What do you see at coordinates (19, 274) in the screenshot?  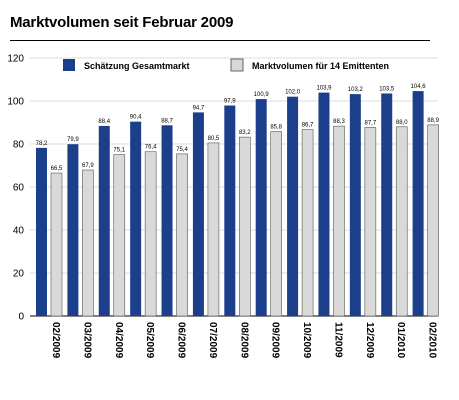 I see `y-tick-label: 20` at bounding box center [19, 274].